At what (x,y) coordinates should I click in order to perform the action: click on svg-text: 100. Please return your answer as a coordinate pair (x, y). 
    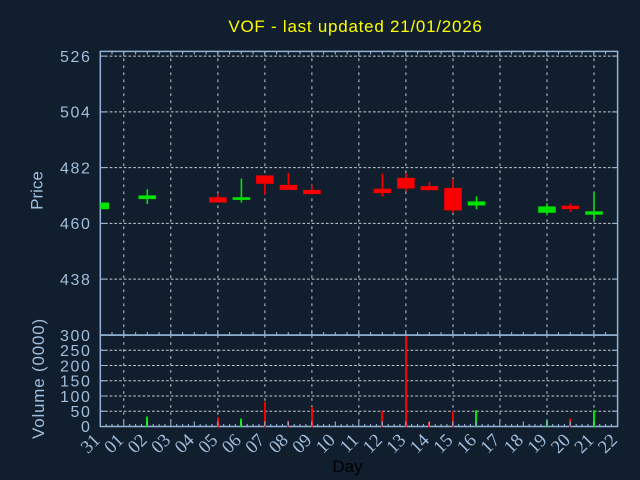
    Looking at the image, I should click on (76, 397).